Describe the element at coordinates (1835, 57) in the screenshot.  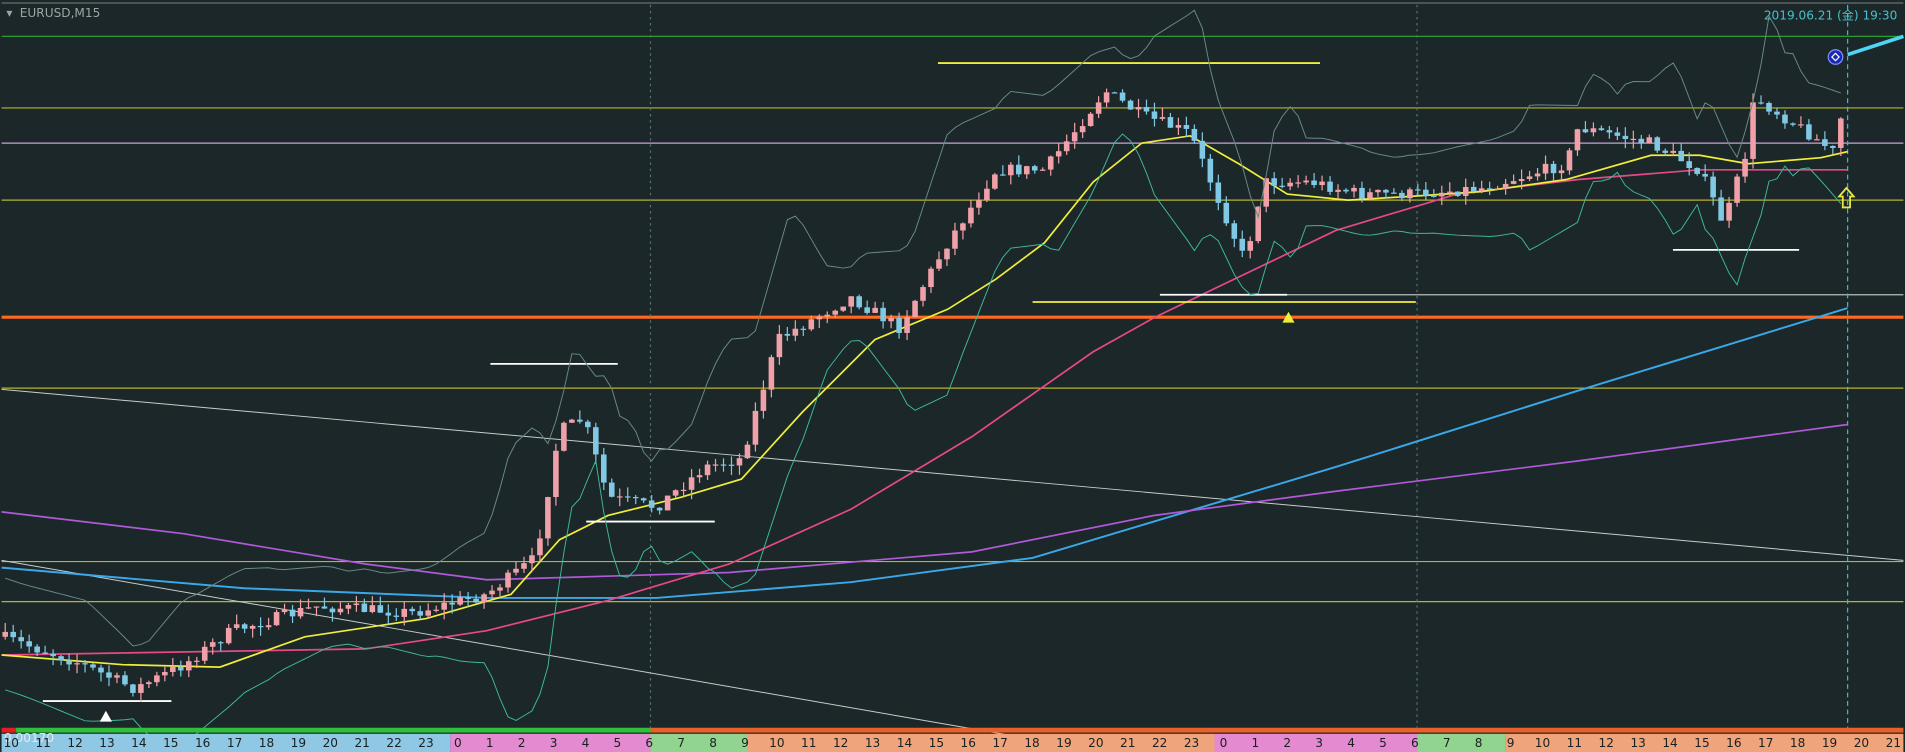
I see `signal-icon-glyph` at that location.